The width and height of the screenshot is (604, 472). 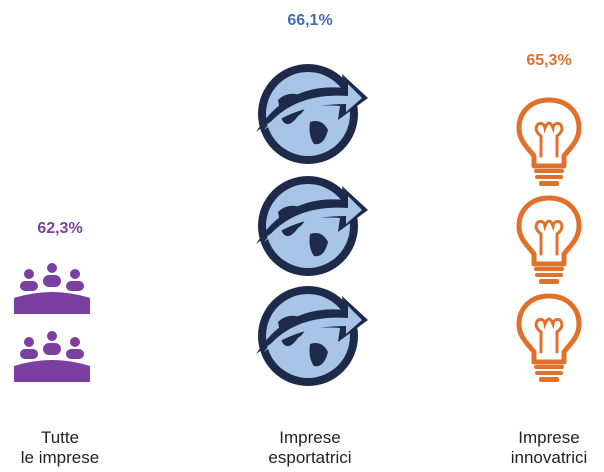 What do you see at coordinates (310, 457) in the screenshot?
I see `category-label-line2: esportatrici` at bounding box center [310, 457].